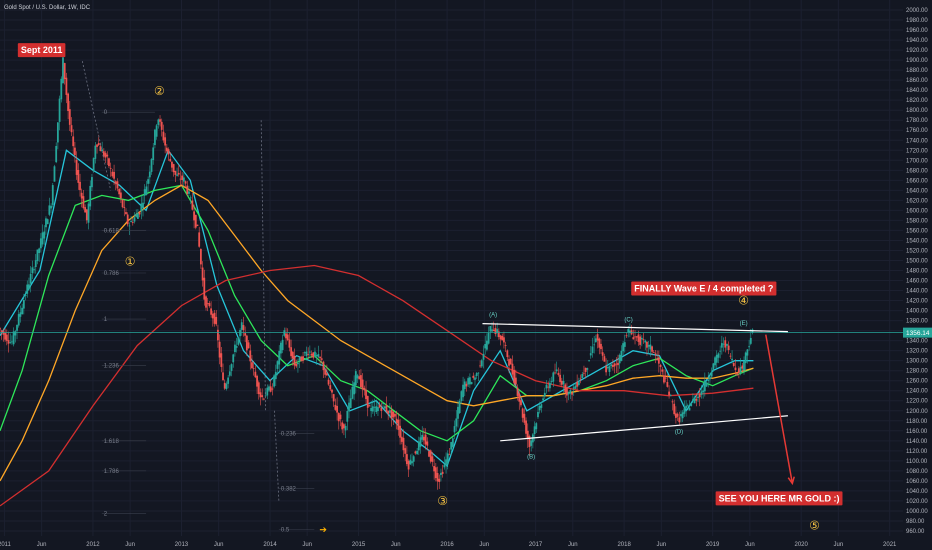  I want to click on chart-title: Gold Spot / U.S. Dollar, 1W, IDC, so click(47, 8).